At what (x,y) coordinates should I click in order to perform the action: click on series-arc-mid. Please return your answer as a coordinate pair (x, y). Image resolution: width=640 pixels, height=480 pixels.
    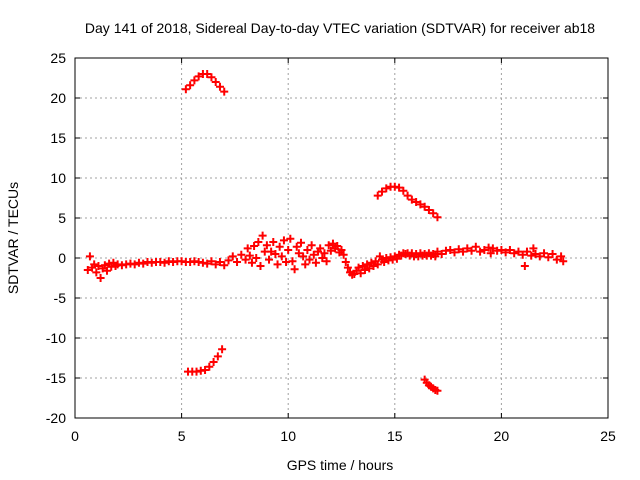
    Looking at the image, I should click on (407, 202).